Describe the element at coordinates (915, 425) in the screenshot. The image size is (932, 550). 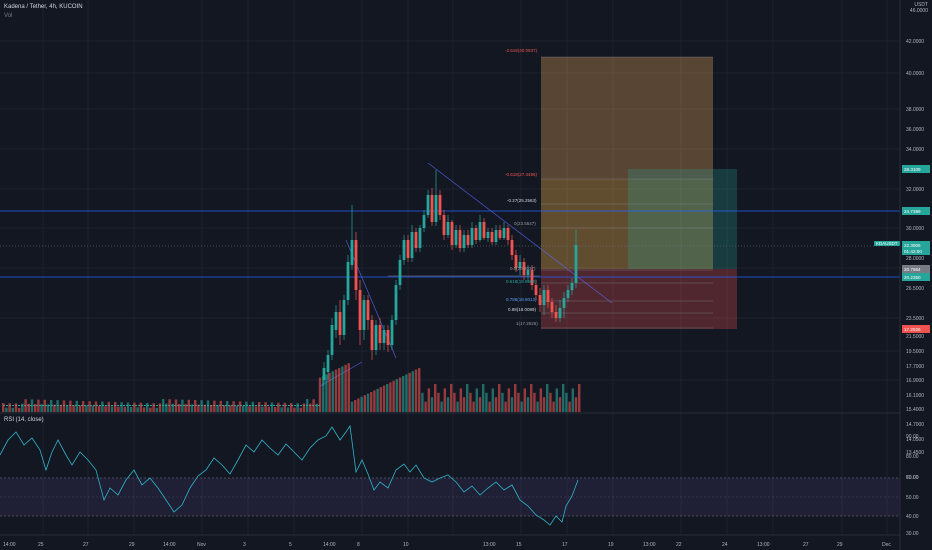
I see `price-tick: 14.7000` at that location.